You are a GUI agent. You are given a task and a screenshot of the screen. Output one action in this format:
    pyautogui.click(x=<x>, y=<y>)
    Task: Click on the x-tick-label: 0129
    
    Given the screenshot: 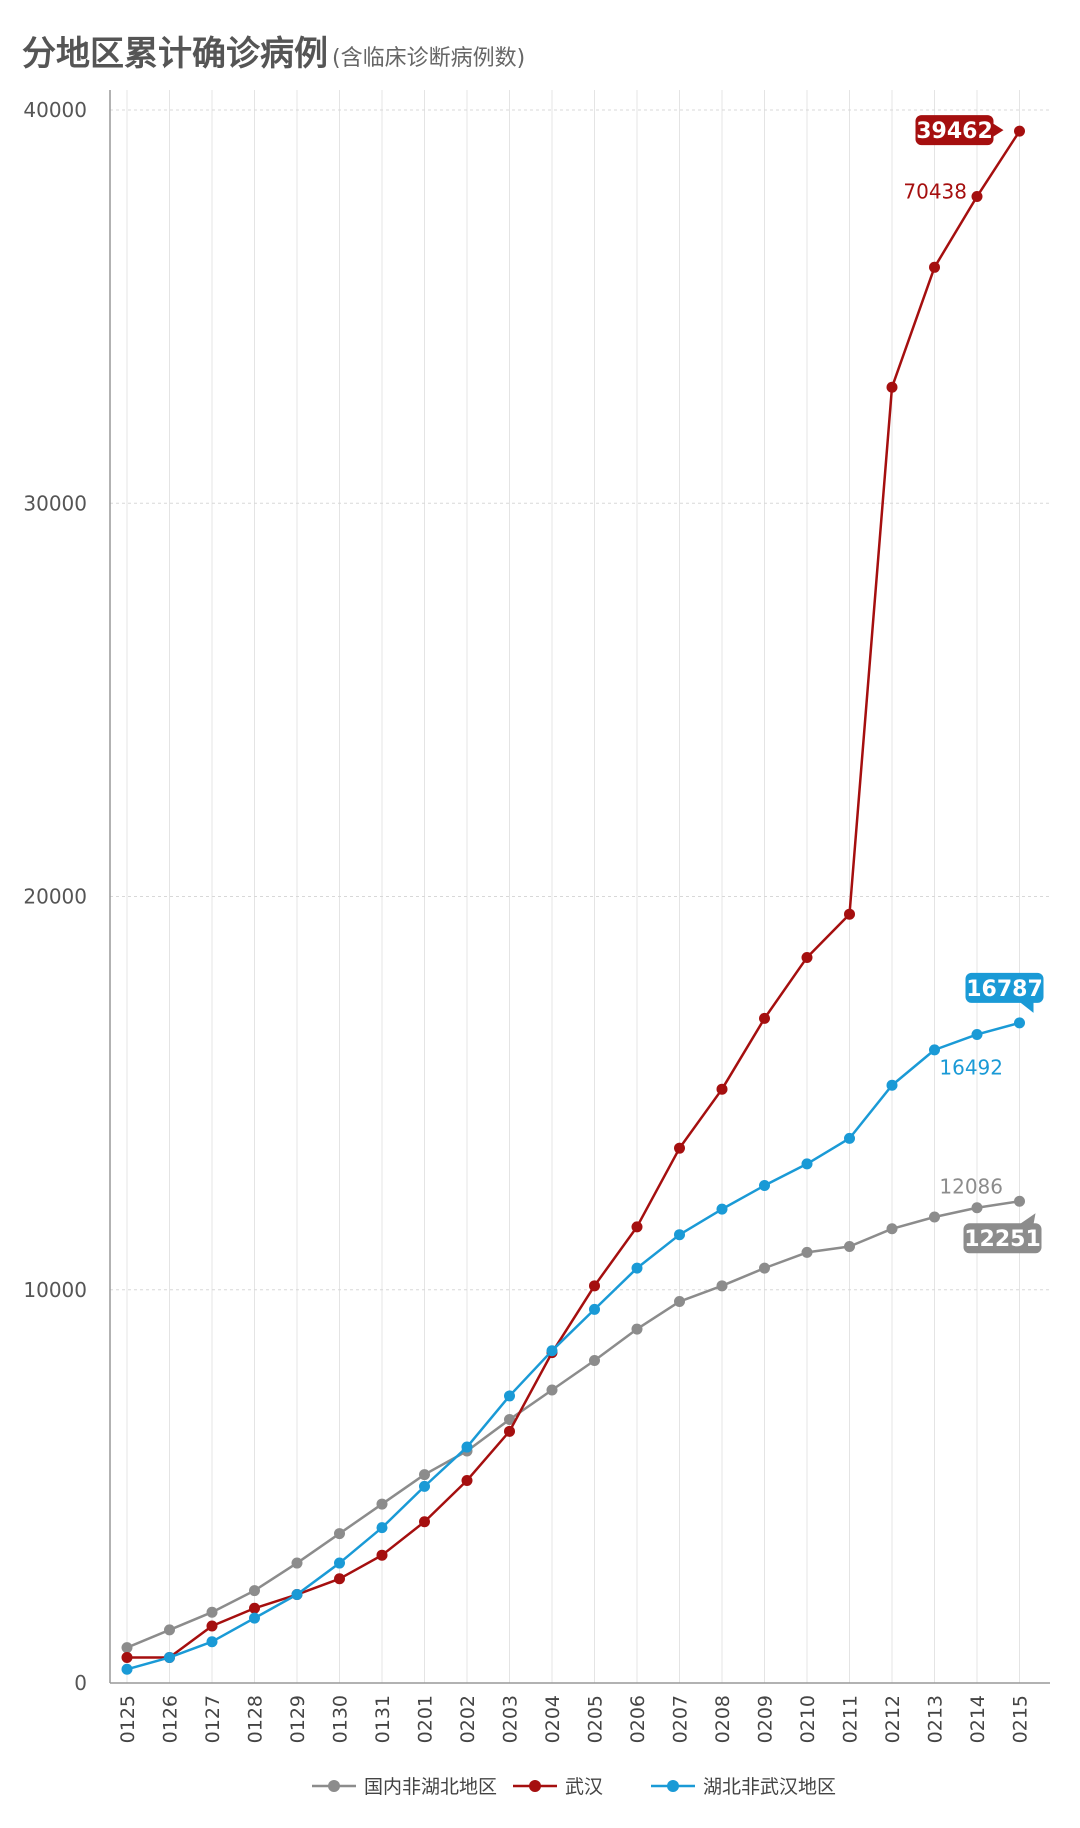 What is the action you would take?
    pyautogui.click(x=298, y=1719)
    